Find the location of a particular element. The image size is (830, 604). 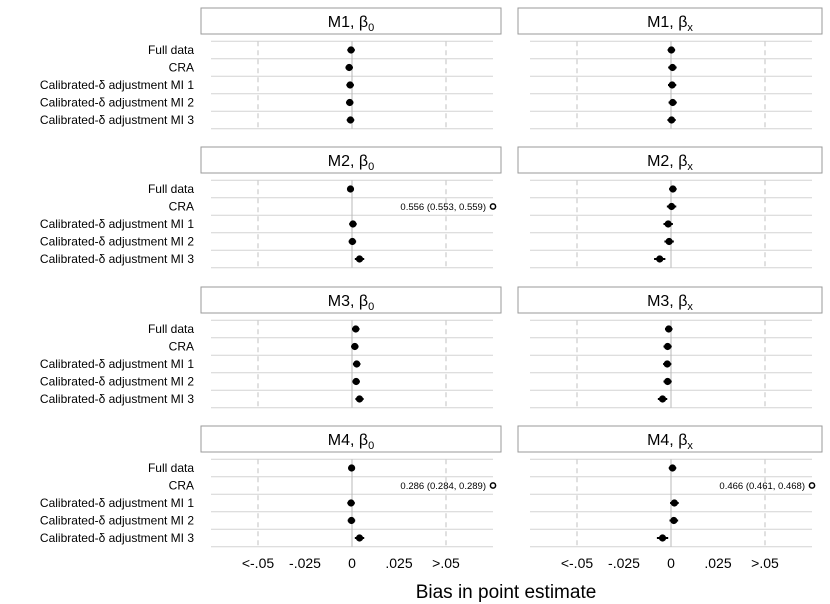

panel-title-m3-beta-x: M3, βx is located at coordinates (670, 303).